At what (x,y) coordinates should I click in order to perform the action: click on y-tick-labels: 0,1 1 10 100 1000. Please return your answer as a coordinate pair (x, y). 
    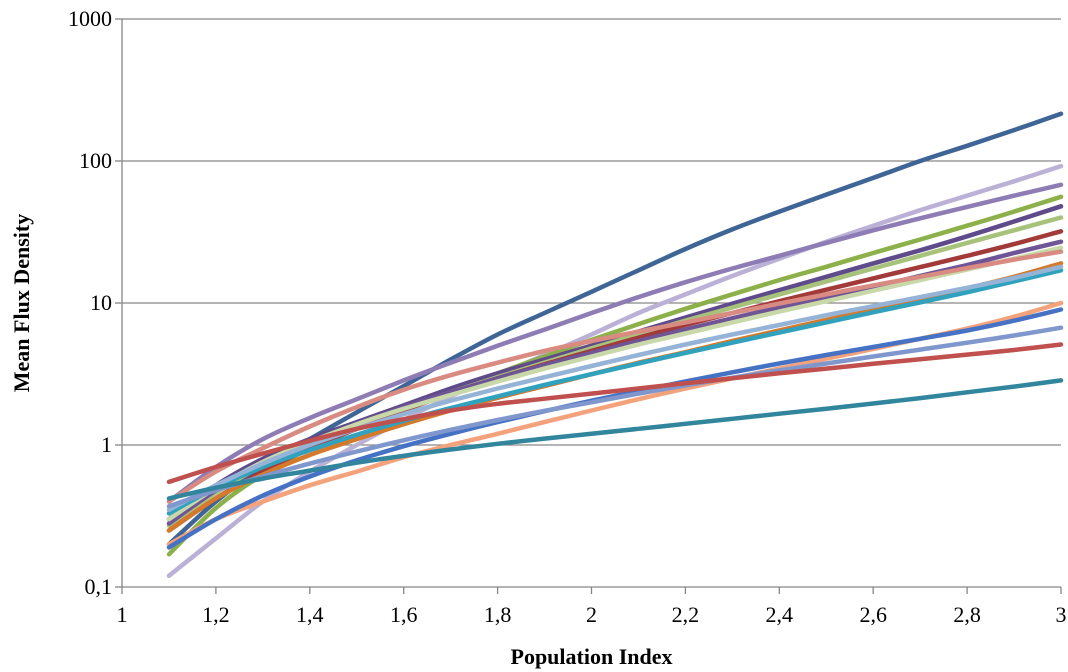
    Looking at the image, I should click on (90, 302).